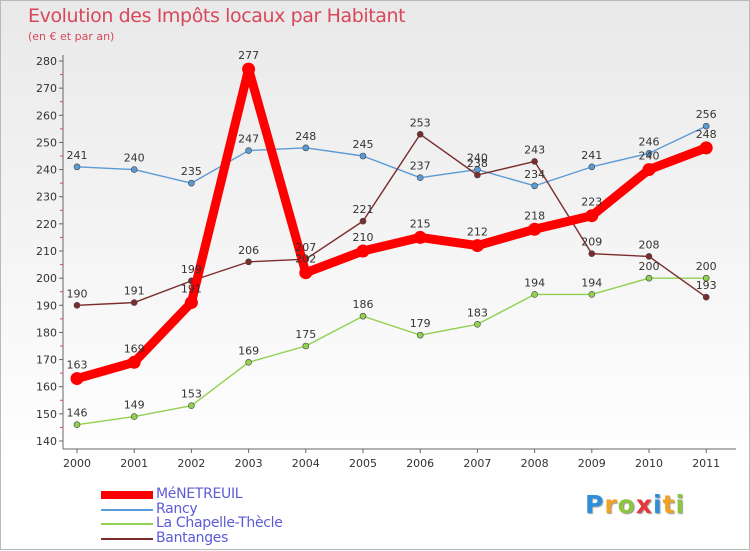 Image resolution: width=750 pixels, height=551 pixels. Describe the element at coordinates (46, 278) in the screenshot. I see `y-tick-label: 200` at that location.